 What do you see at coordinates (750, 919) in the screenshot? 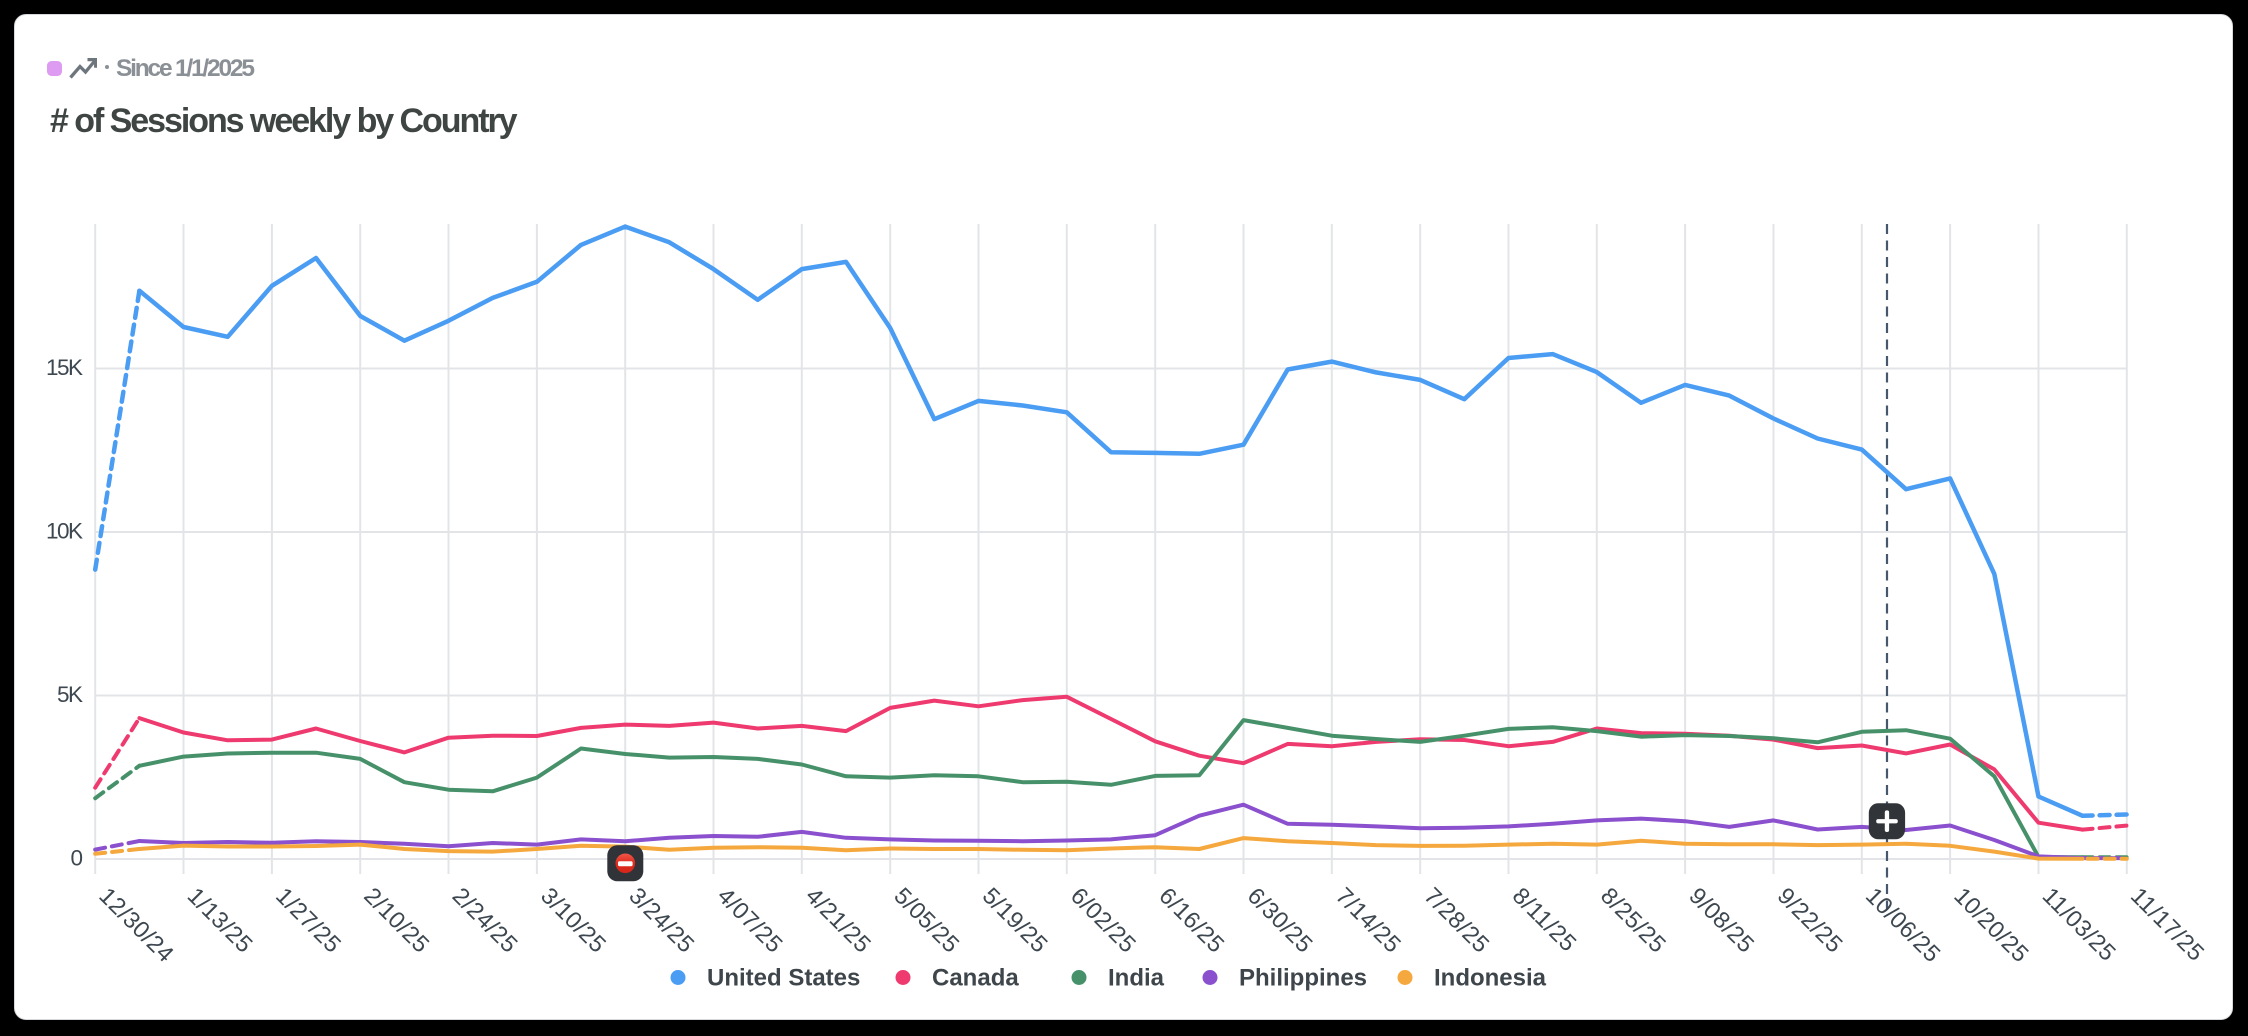
I see `svg-text: 4/07/25` at bounding box center [750, 919].